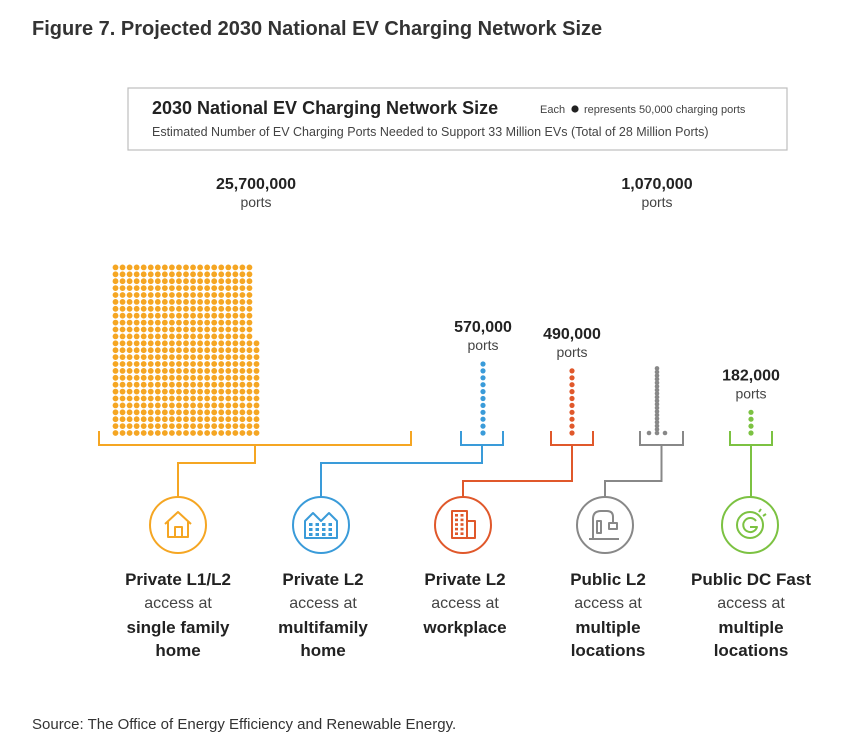  Describe the element at coordinates (471, 529) in the screenshot. I see `annex-shape` at that location.